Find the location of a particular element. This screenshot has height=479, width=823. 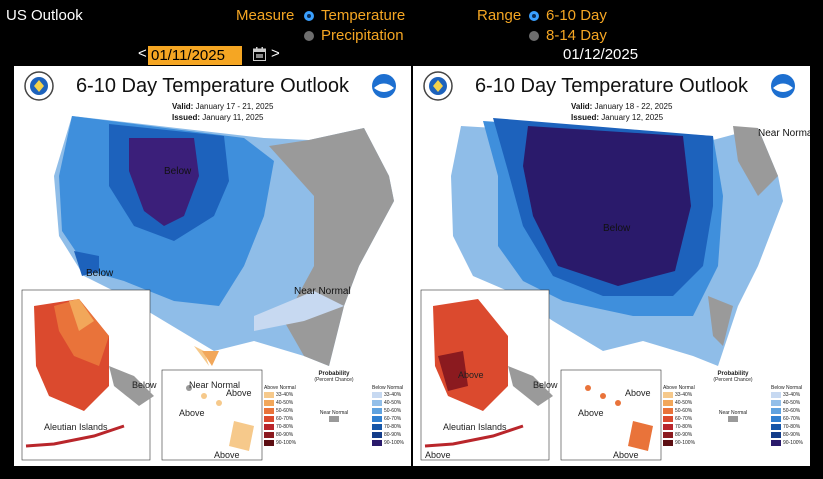

right-panel-date: 01/12/2025 is located at coordinates (601, 54).